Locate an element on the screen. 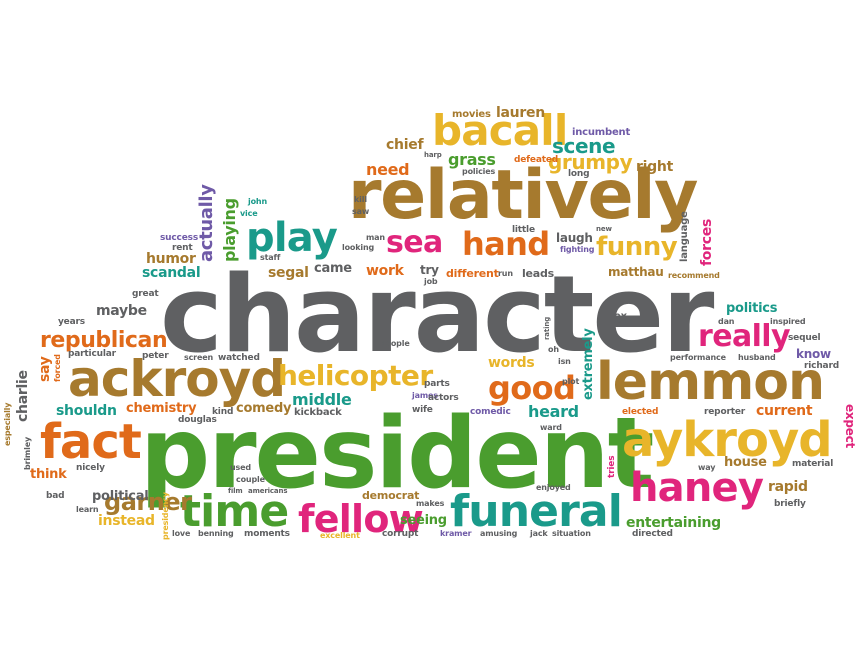 The image size is (864, 648). word-material: material is located at coordinates (813, 464).